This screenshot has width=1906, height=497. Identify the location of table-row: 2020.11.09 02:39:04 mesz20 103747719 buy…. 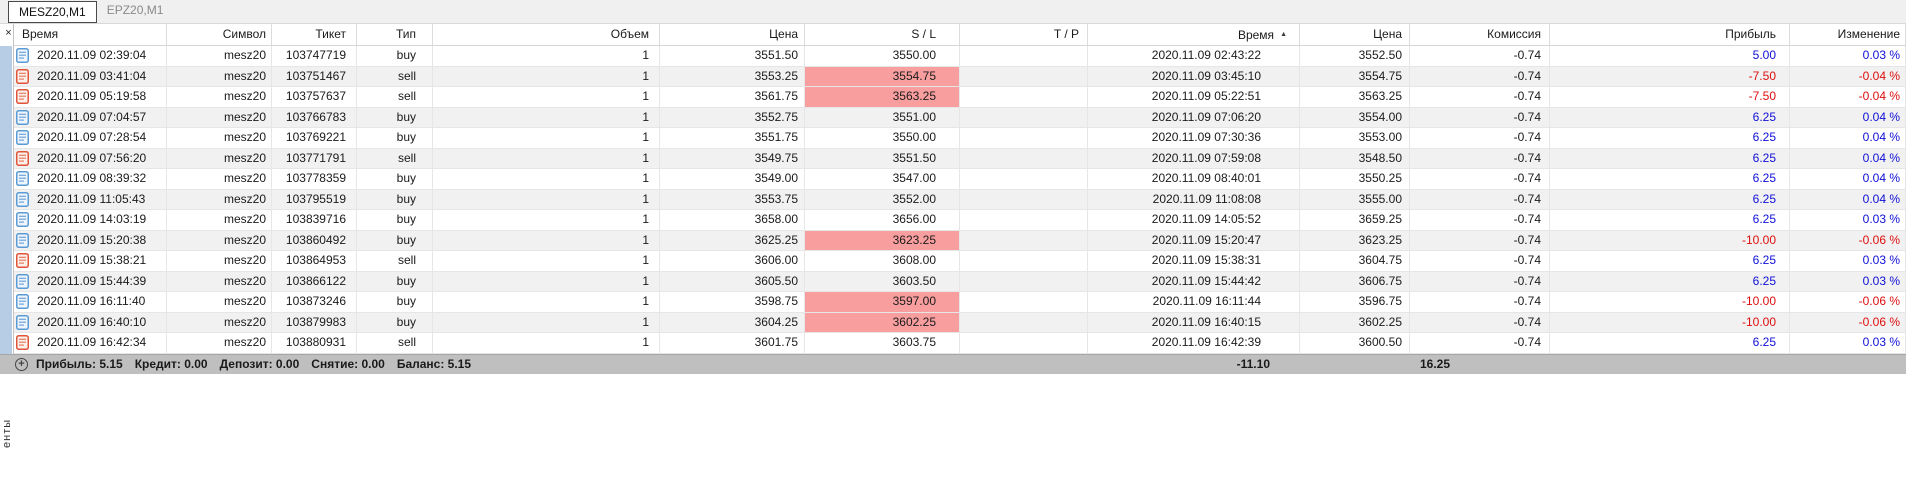
(960, 56).